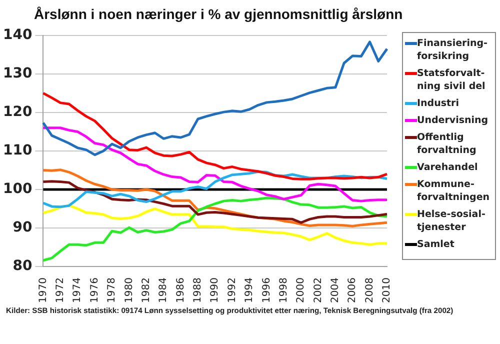 The width and height of the screenshot is (500, 344). What do you see at coordinates (435, 244) in the screenshot?
I see `legend-label: Samlet` at bounding box center [435, 244].